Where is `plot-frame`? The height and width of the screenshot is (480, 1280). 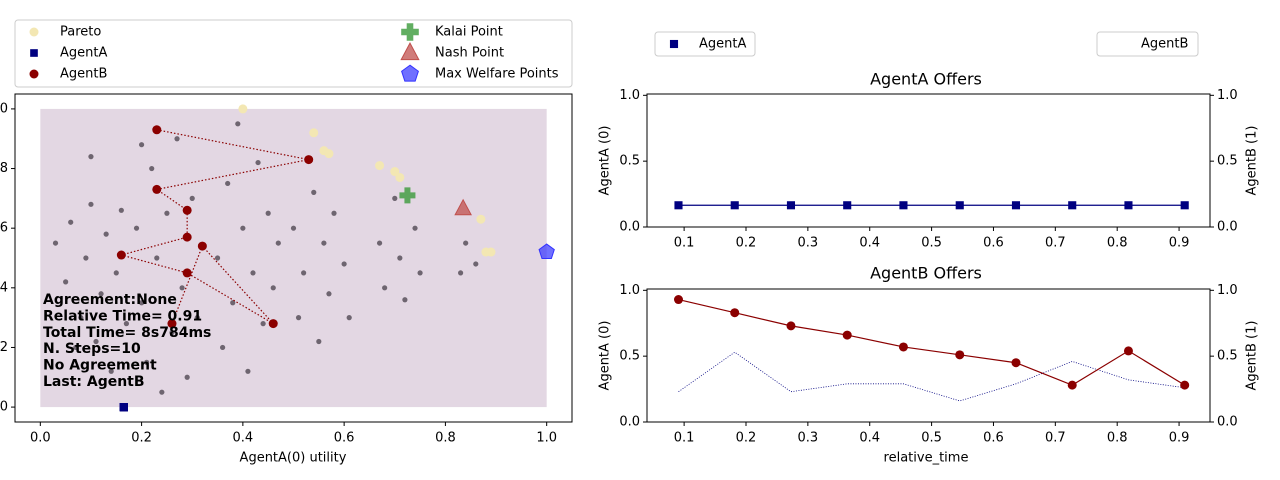
plot-frame is located at coordinates (928, 160).